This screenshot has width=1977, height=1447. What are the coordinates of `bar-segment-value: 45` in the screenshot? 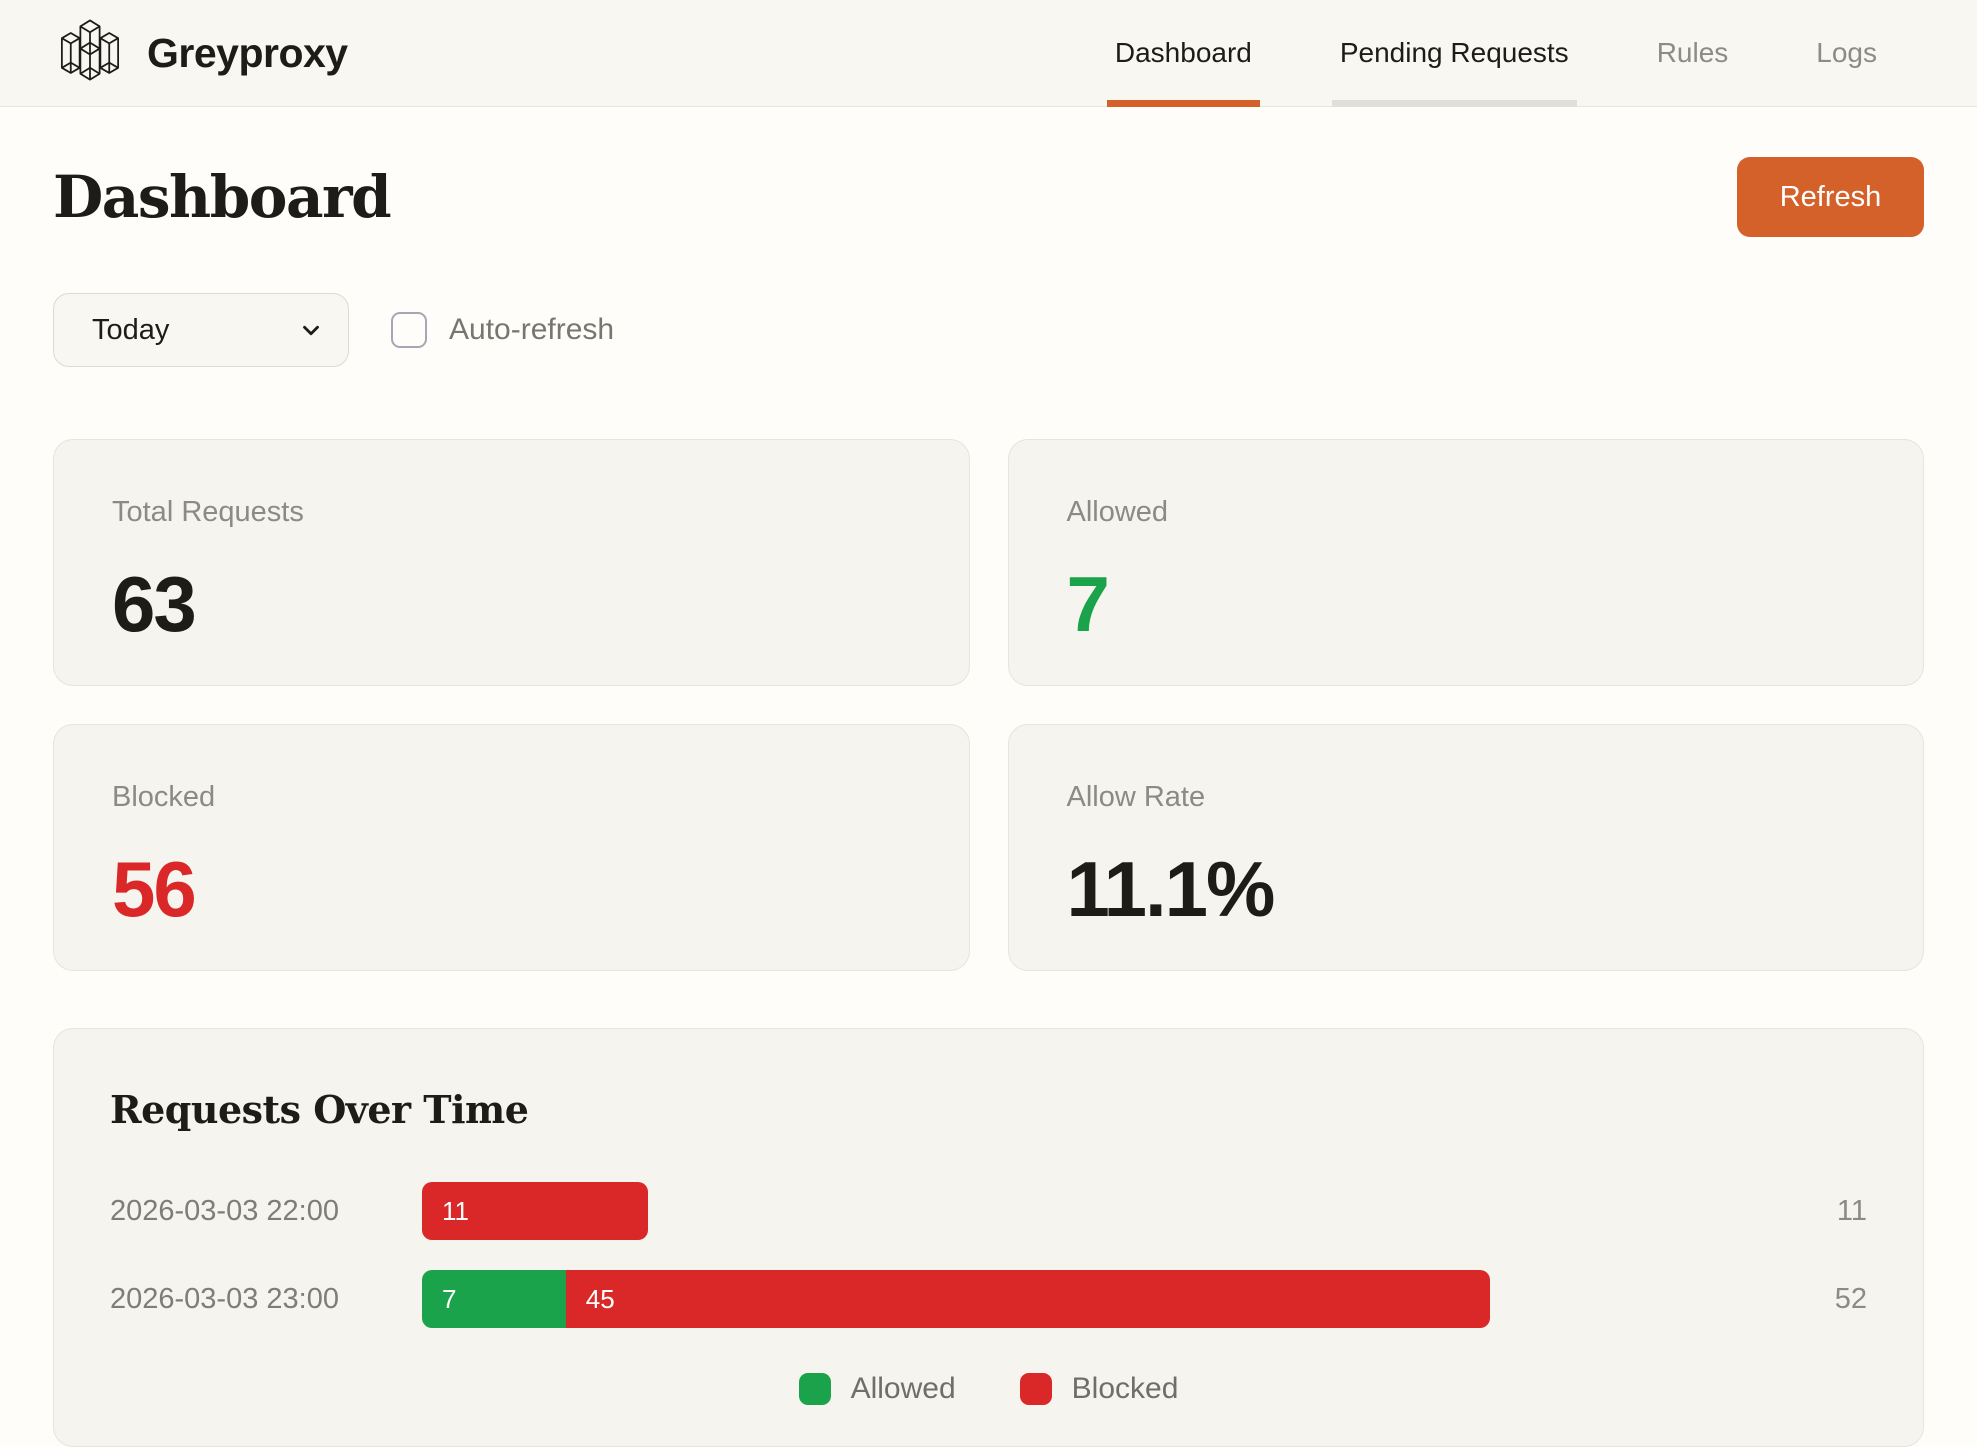 It's located at (600, 1298).